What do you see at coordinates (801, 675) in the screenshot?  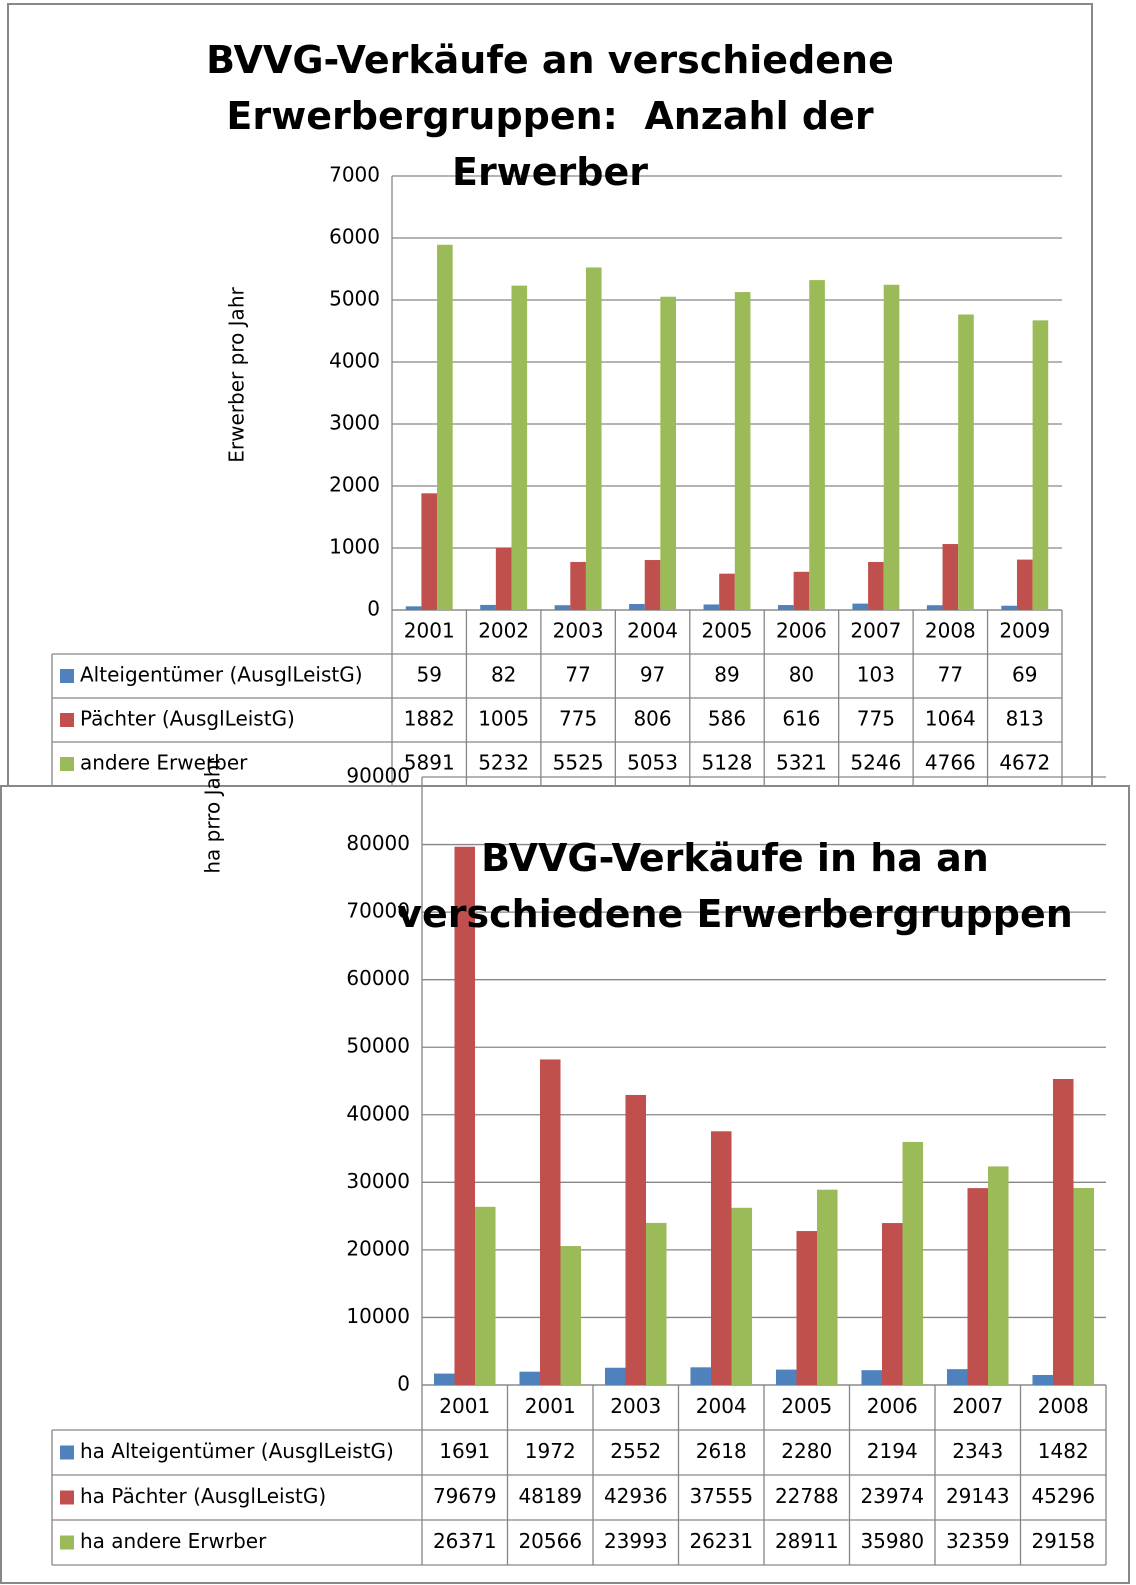 I see `table-value: 80` at bounding box center [801, 675].